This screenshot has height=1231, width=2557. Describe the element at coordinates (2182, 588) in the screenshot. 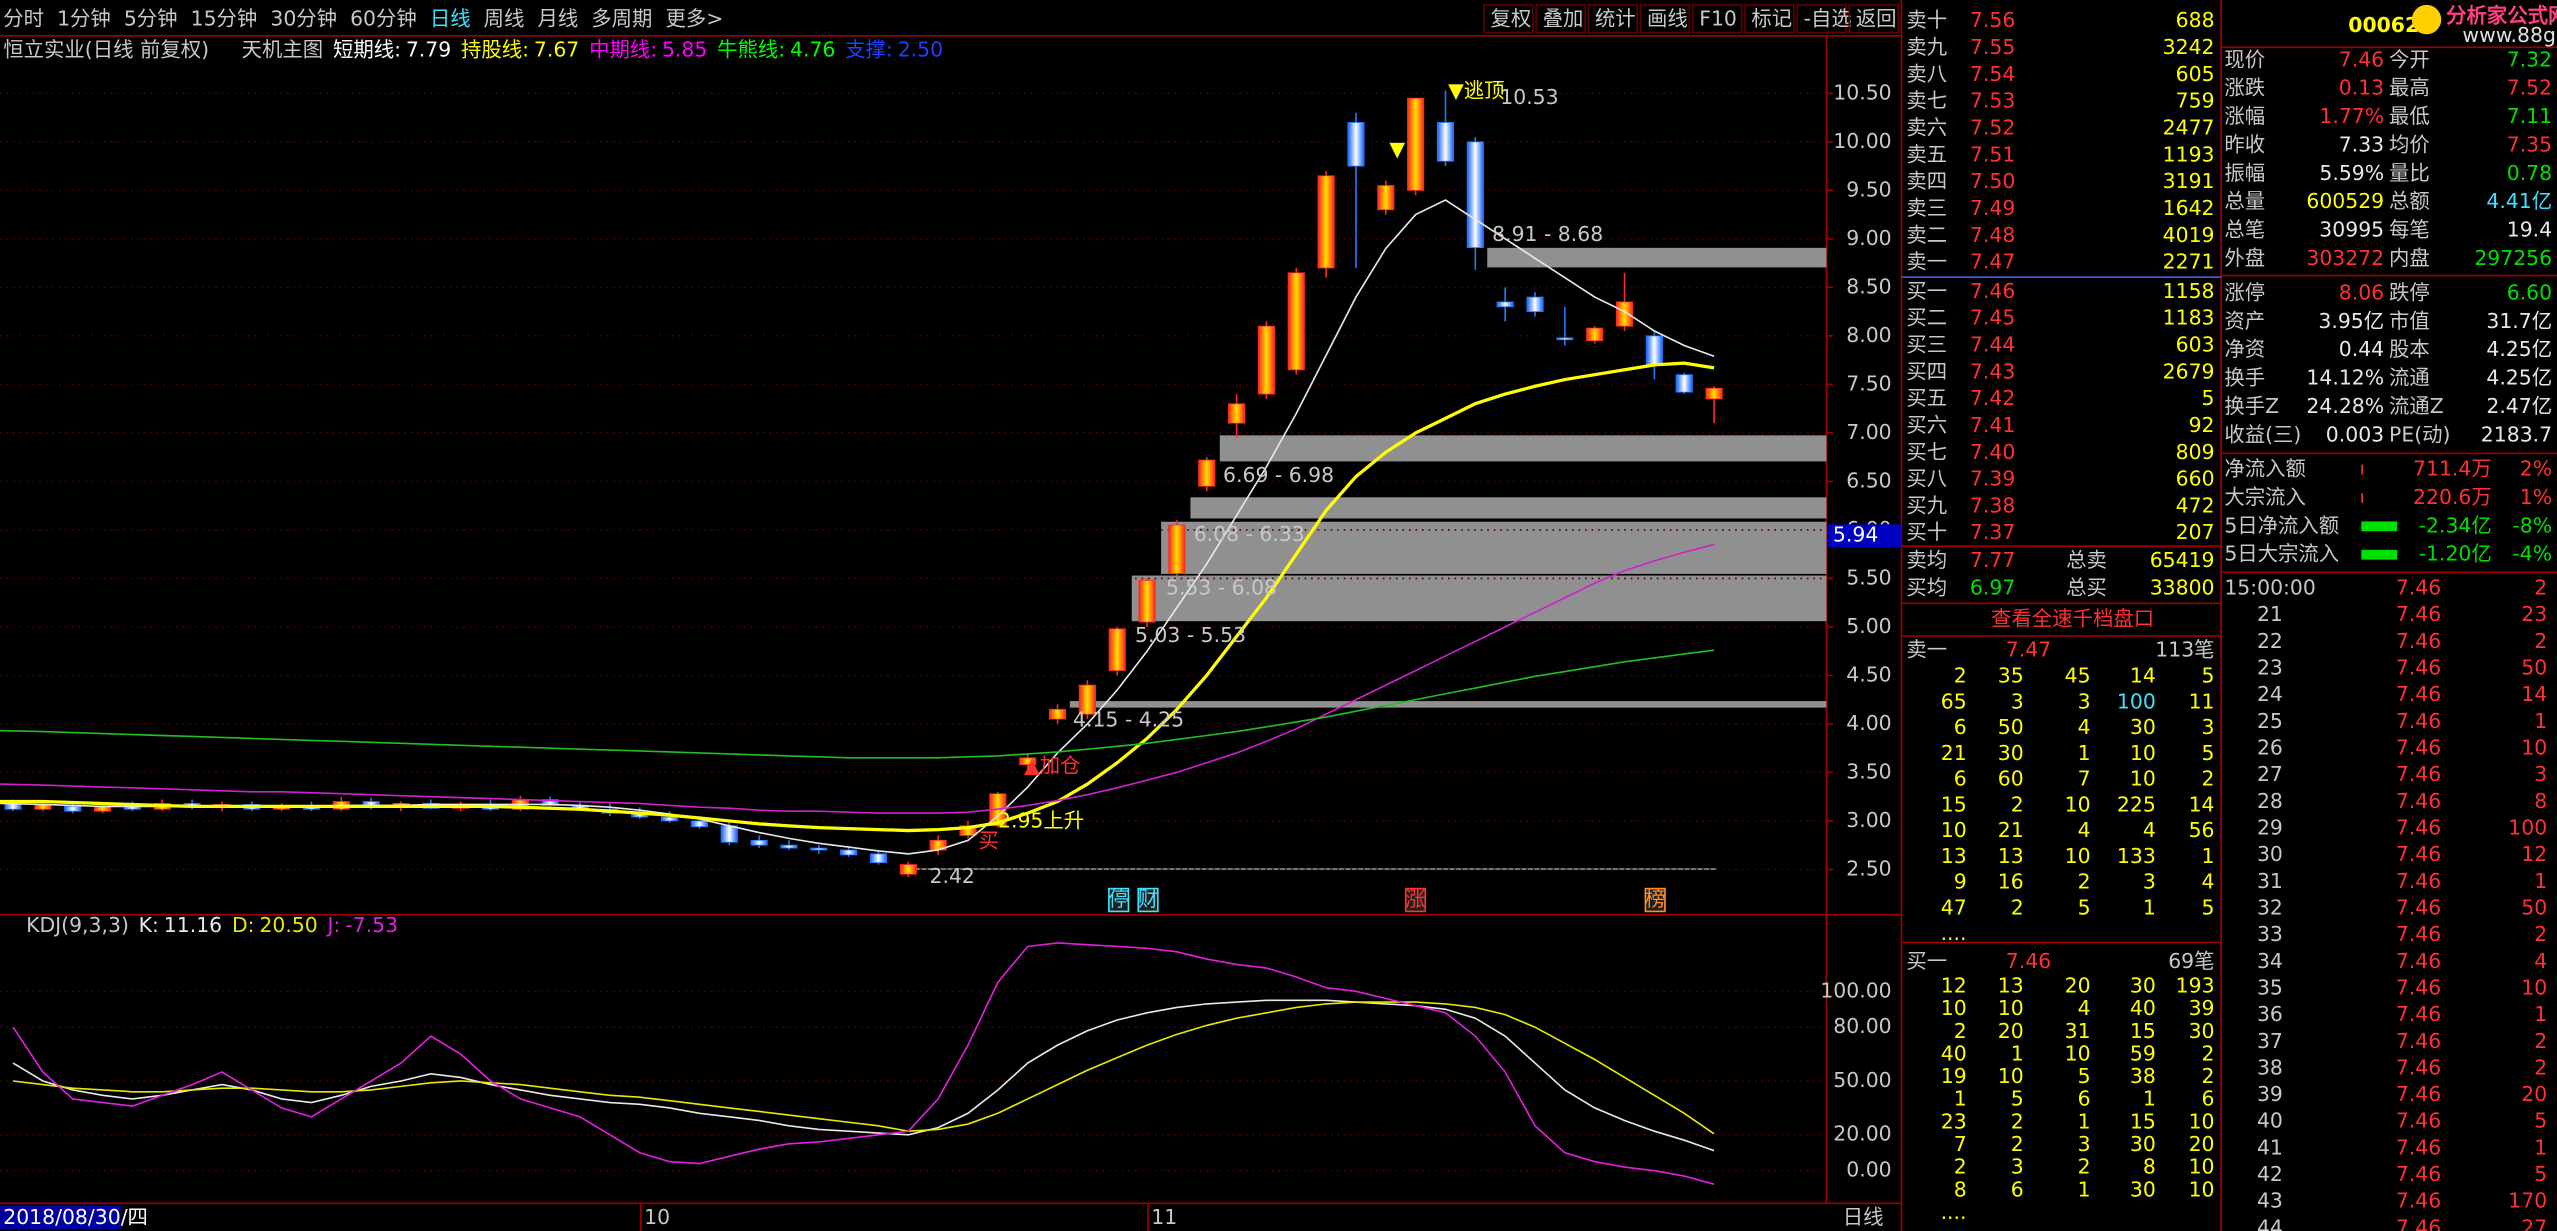

I see `total-value: 33800` at that location.